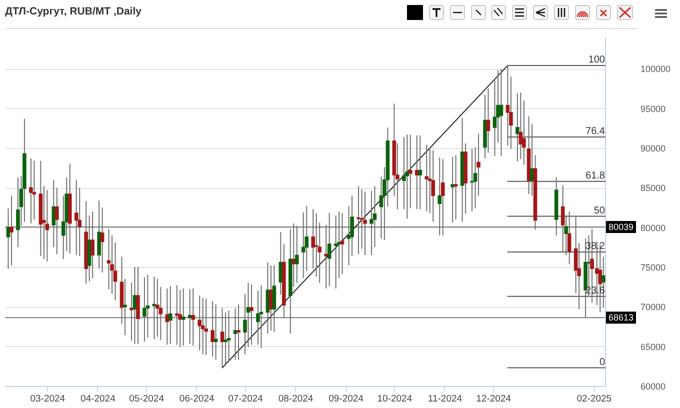  What do you see at coordinates (98, 399) in the screenshot?
I see `x-tick-label: 04-2024` at bounding box center [98, 399].